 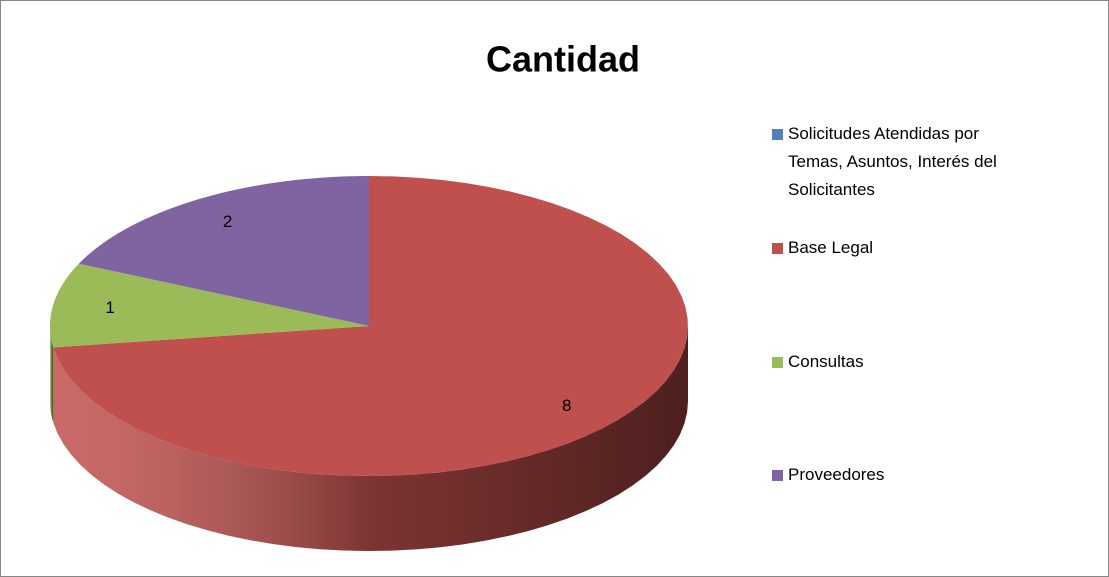 What do you see at coordinates (566, 405) in the screenshot?
I see `data-label: 8` at bounding box center [566, 405].